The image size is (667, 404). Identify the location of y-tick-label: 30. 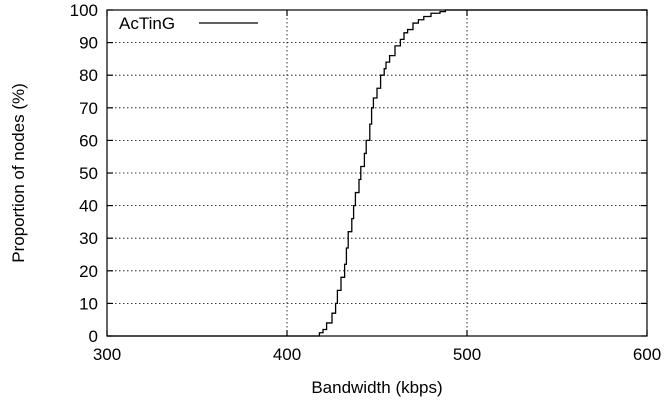
(88, 238).